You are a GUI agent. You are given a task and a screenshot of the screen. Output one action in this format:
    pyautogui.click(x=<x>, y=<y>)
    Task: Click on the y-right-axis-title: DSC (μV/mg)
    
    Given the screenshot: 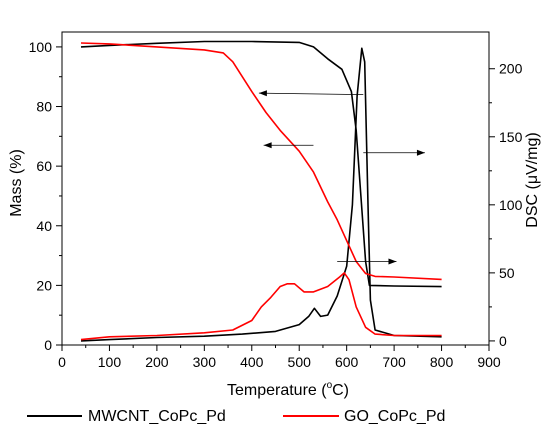 What is the action you would take?
    pyautogui.click(x=532, y=179)
    